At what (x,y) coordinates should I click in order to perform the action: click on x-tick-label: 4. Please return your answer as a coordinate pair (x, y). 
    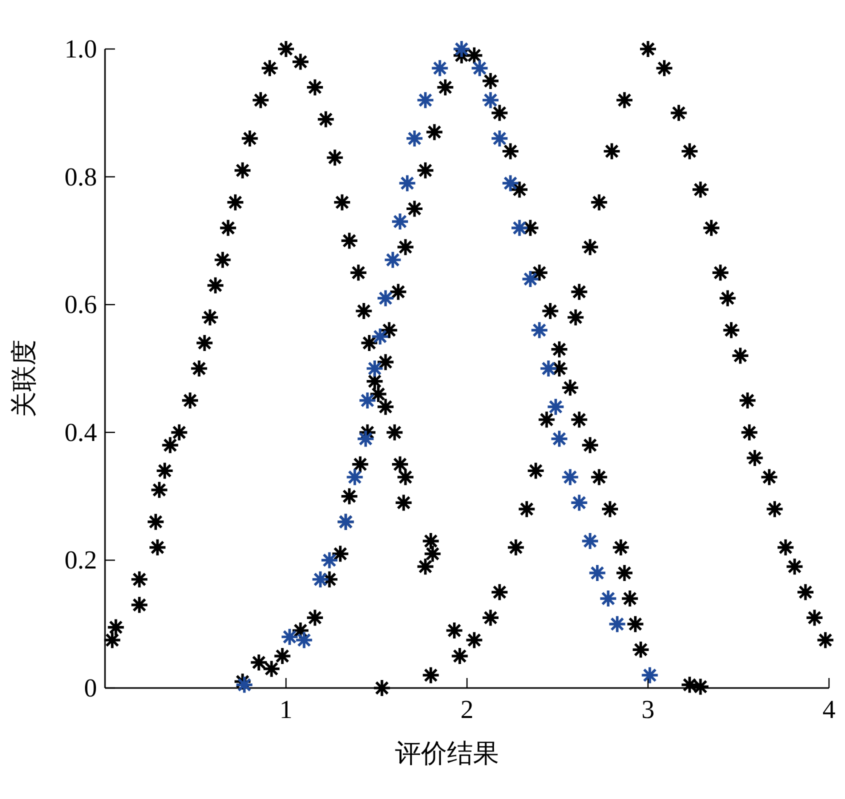
    Looking at the image, I should click on (829, 709).